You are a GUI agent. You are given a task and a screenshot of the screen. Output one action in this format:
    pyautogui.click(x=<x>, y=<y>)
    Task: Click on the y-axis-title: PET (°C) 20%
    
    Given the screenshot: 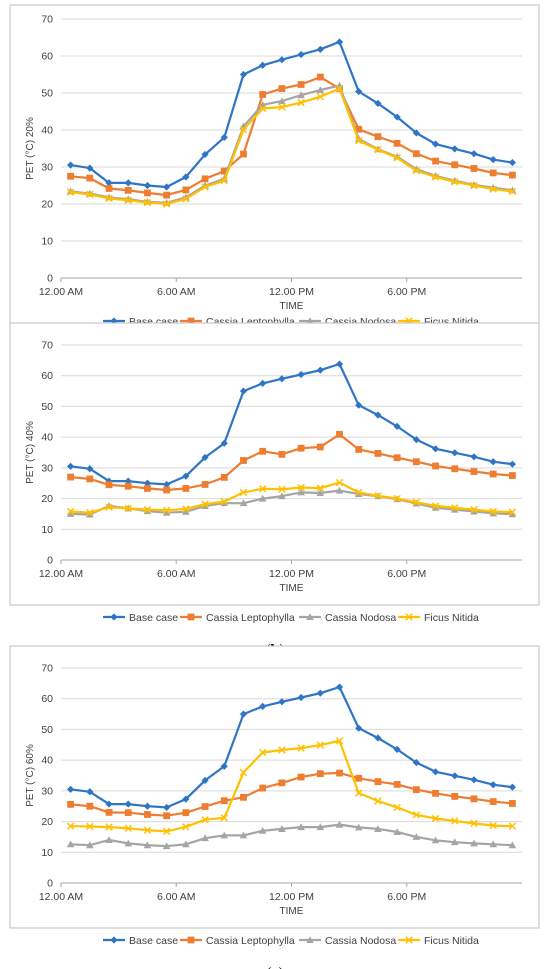 What is the action you would take?
    pyautogui.click(x=30, y=148)
    